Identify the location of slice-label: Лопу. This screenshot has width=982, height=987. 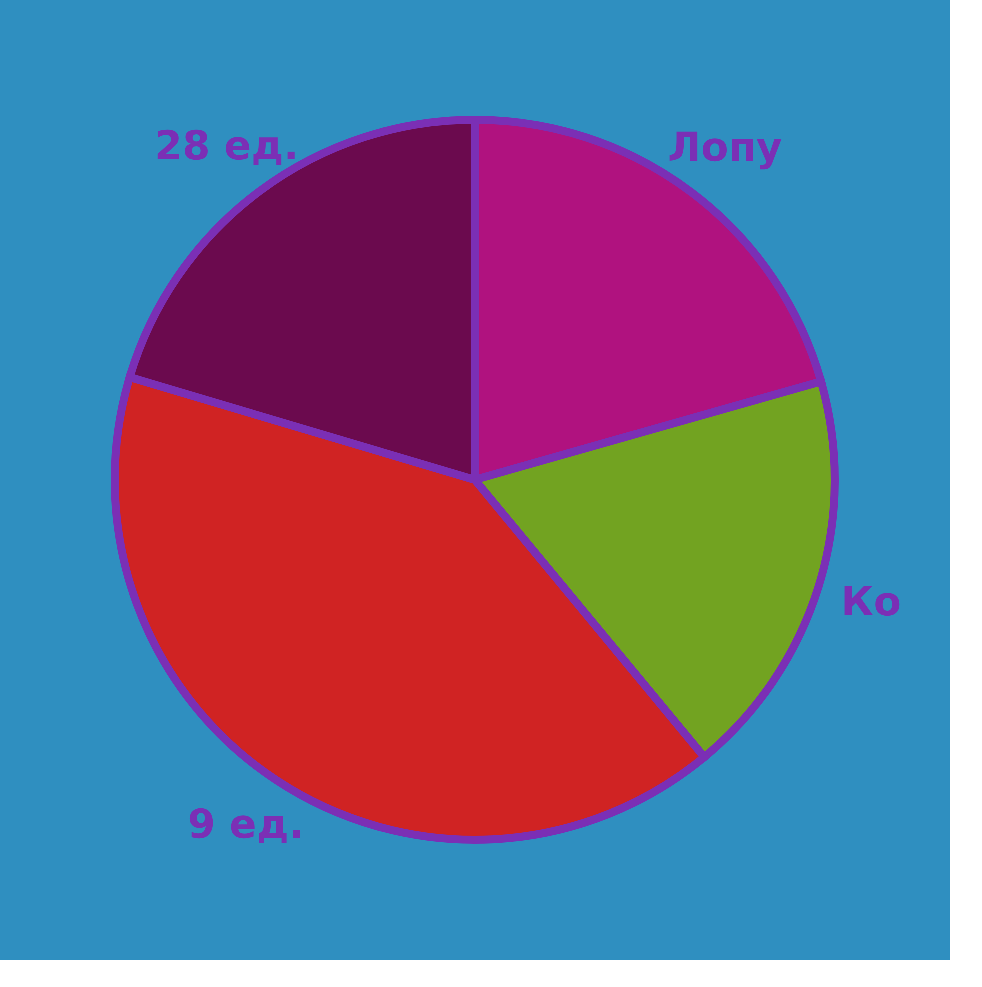
(725, 147).